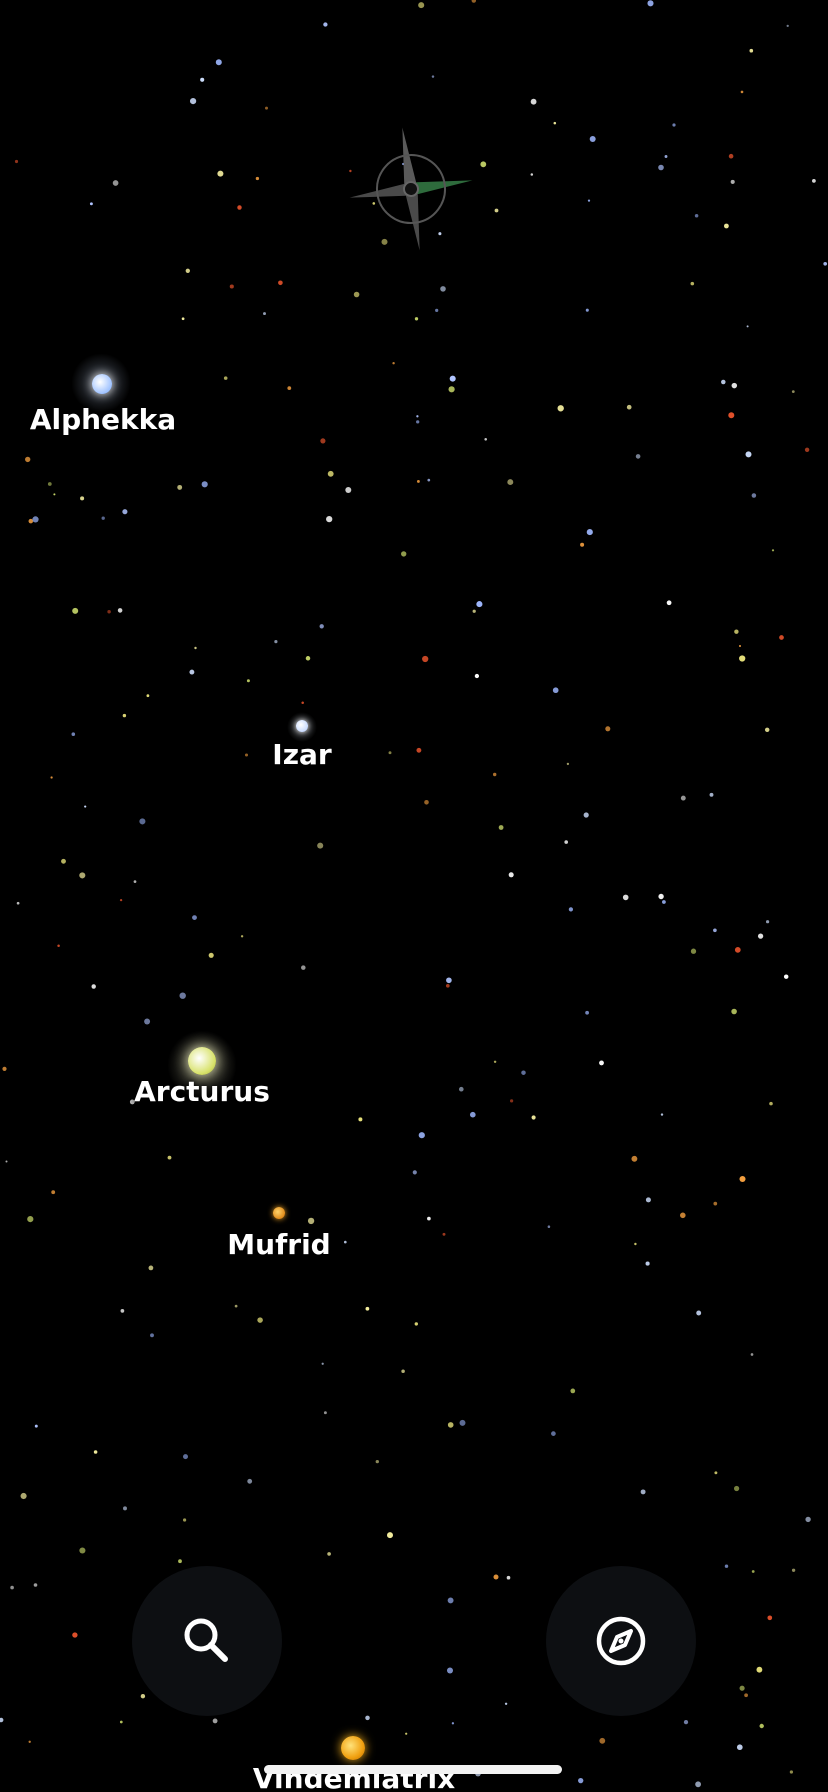 This screenshot has height=1792, width=828. I want to click on search-button, so click(207, 1641).